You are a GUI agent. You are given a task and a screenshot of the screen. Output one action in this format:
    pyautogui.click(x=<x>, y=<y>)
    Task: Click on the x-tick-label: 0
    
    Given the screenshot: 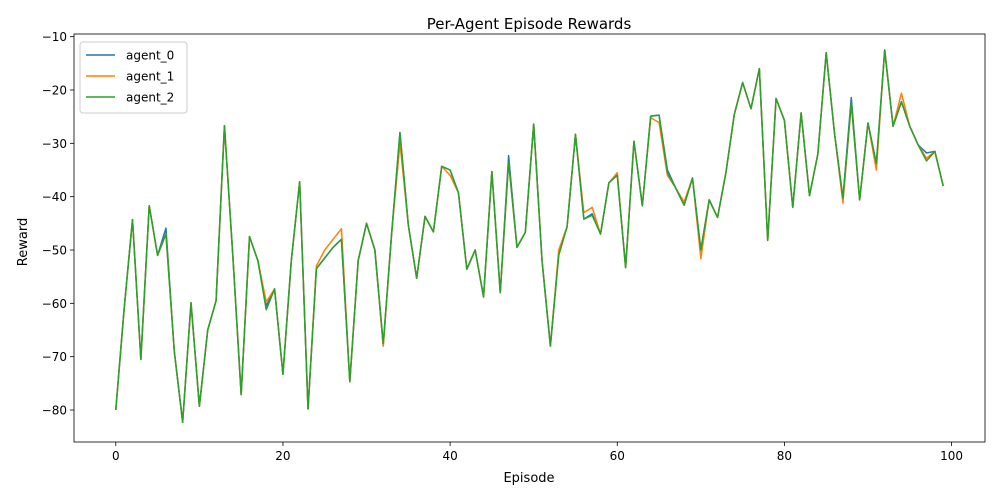 What is the action you would take?
    pyautogui.click(x=116, y=456)
    